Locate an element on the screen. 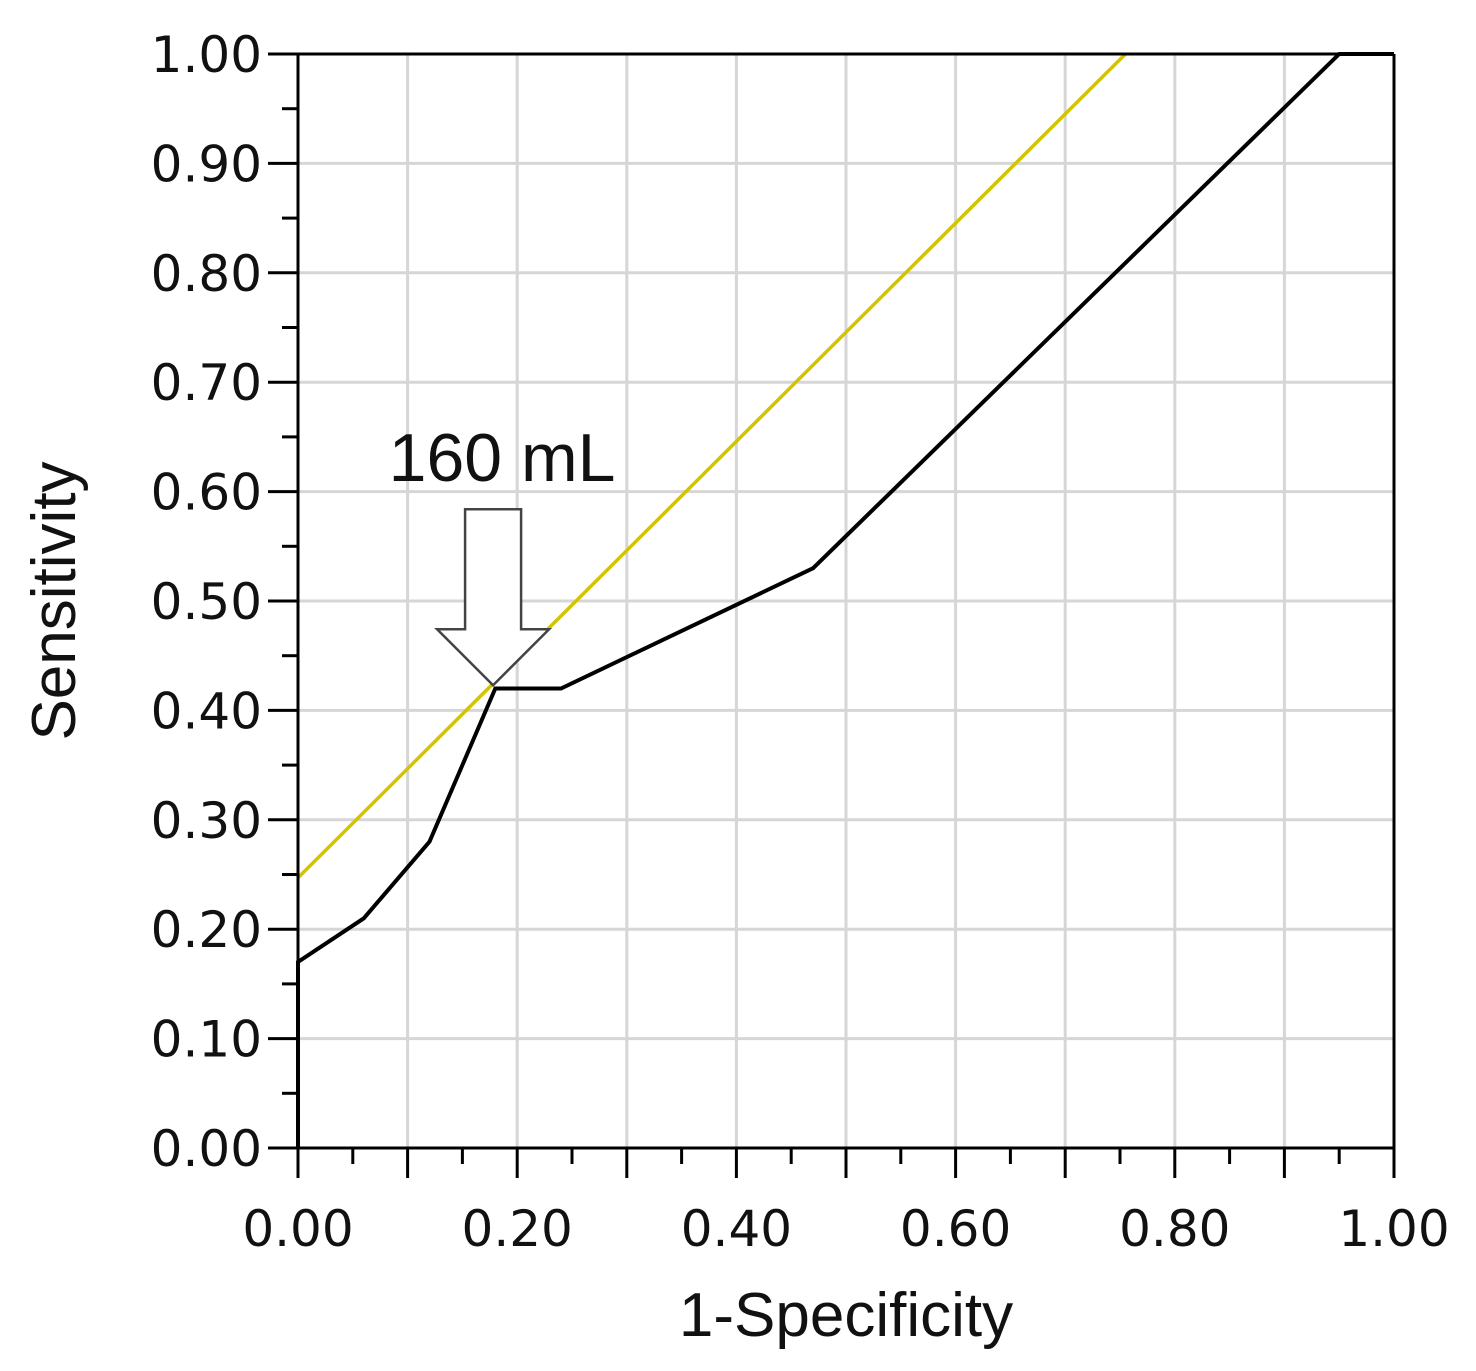 The width and height of the screenshot is (1476, 1371). annotation: 160 mL is located at coordinates (502, 554).